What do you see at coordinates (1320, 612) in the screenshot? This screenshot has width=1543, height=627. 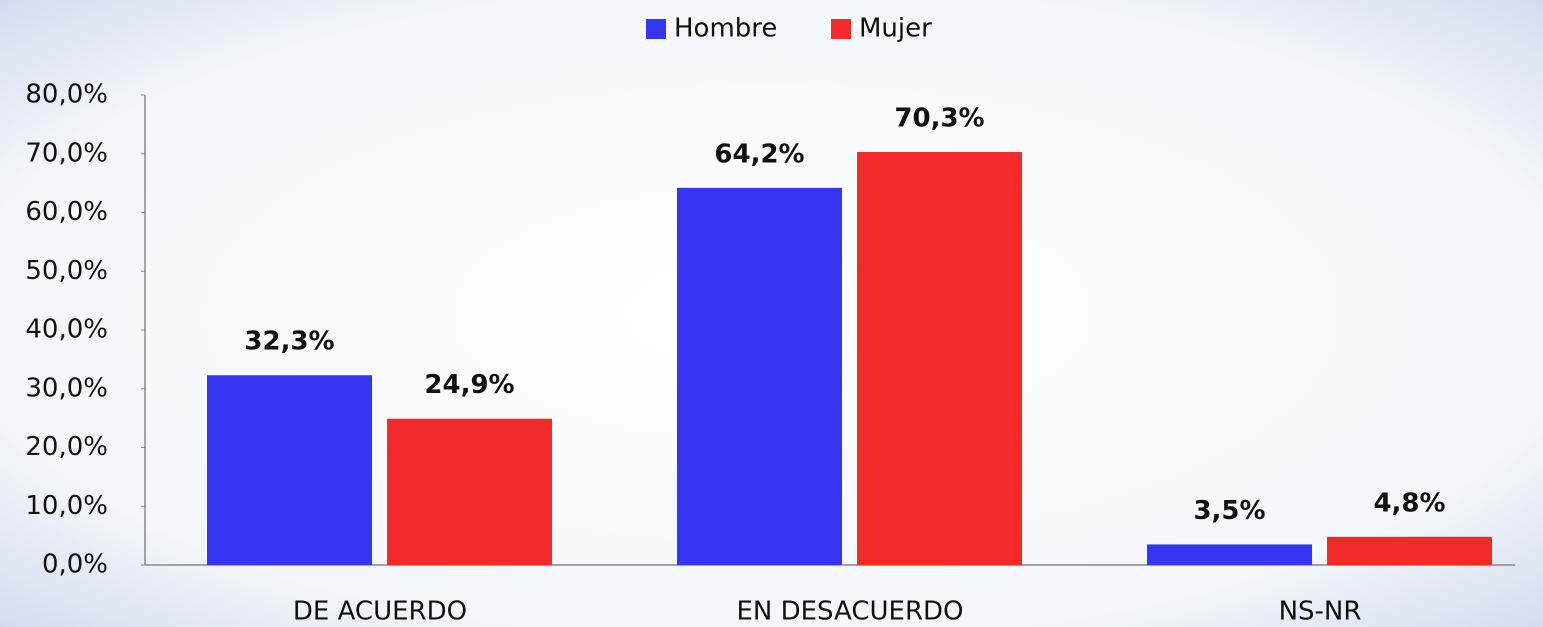 I see `x-tick-label: NS-NR` at bounding box center [1320, 612].